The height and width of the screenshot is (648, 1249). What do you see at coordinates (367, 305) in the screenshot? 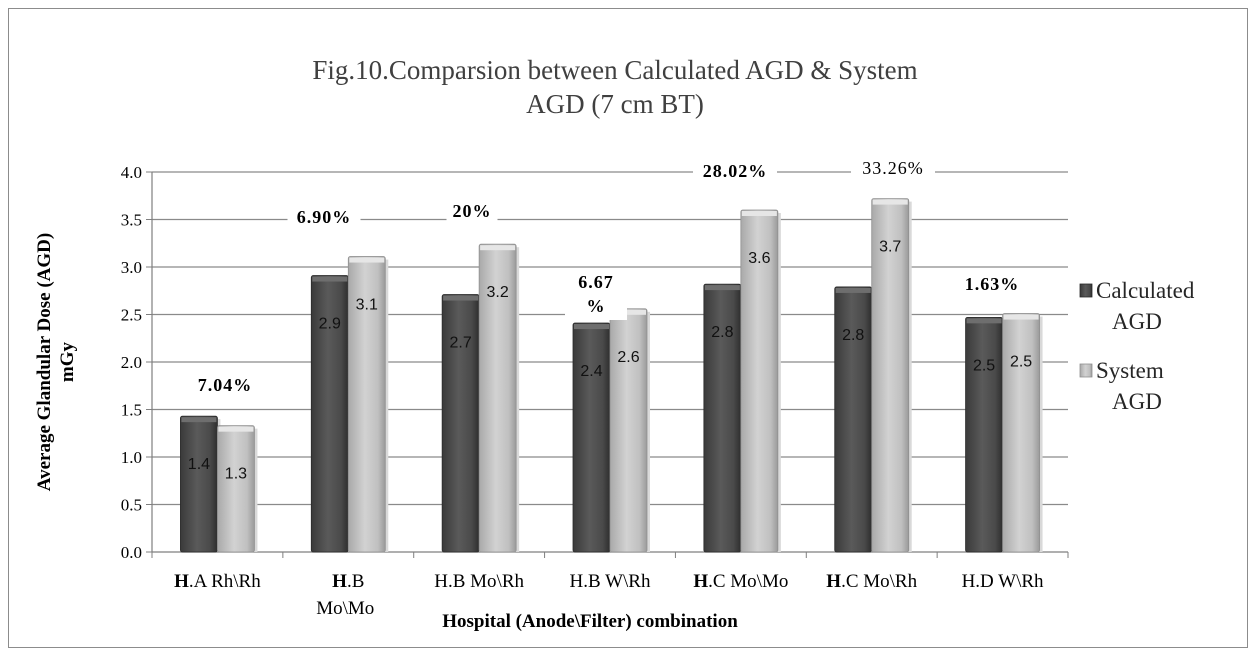
I see `data-label: 3.1` at bounding box center [367, 305].